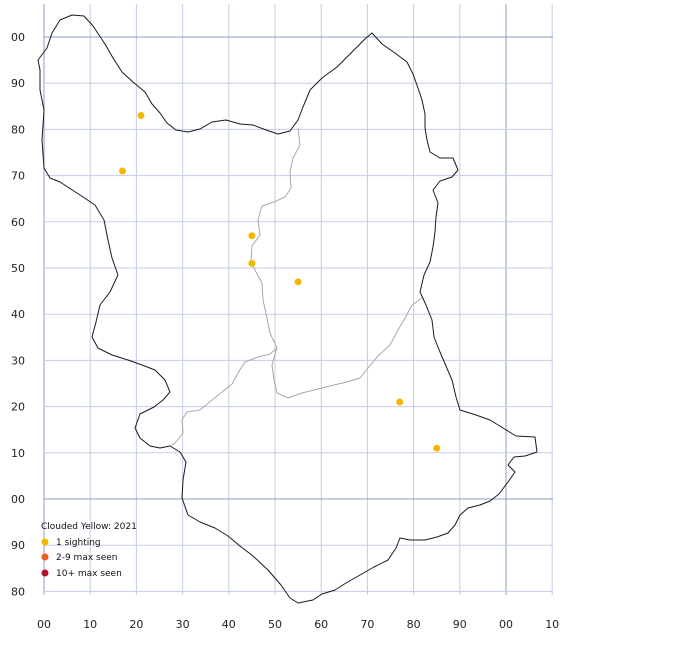 The image size is (696, 647). What do you see at coordinates (78, 543) in the screenshot?
I see `legend-label-1-sighting: 1 sighting` at bounding box center [78, 543].